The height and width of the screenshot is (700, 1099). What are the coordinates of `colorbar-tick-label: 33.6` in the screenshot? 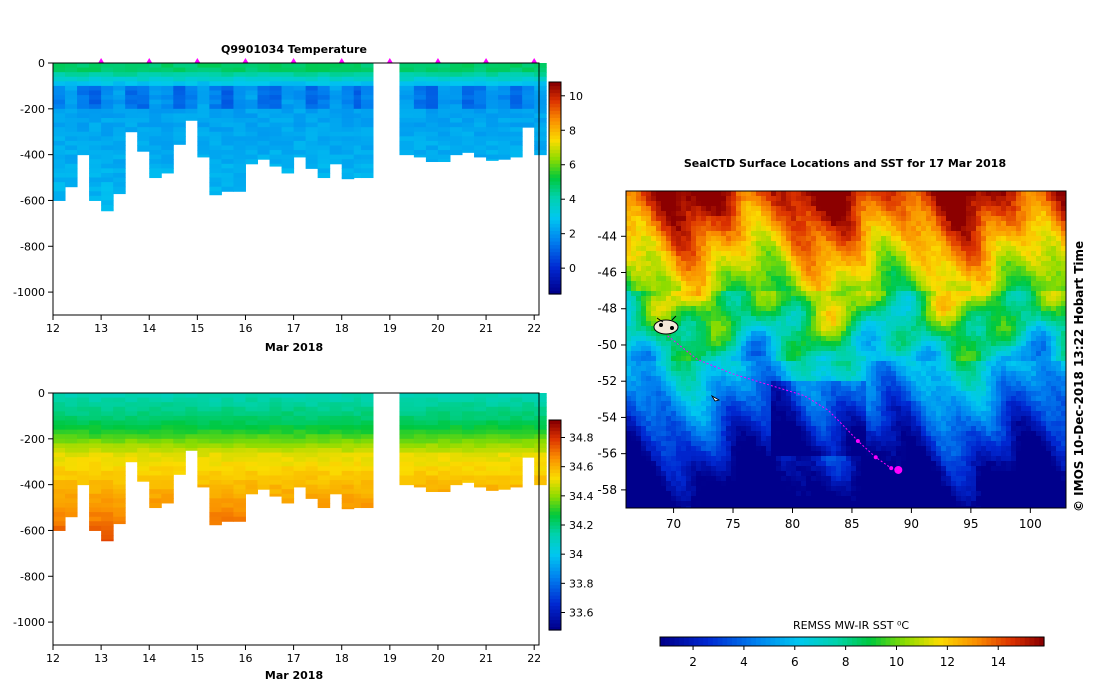 It's located at (581, 613).